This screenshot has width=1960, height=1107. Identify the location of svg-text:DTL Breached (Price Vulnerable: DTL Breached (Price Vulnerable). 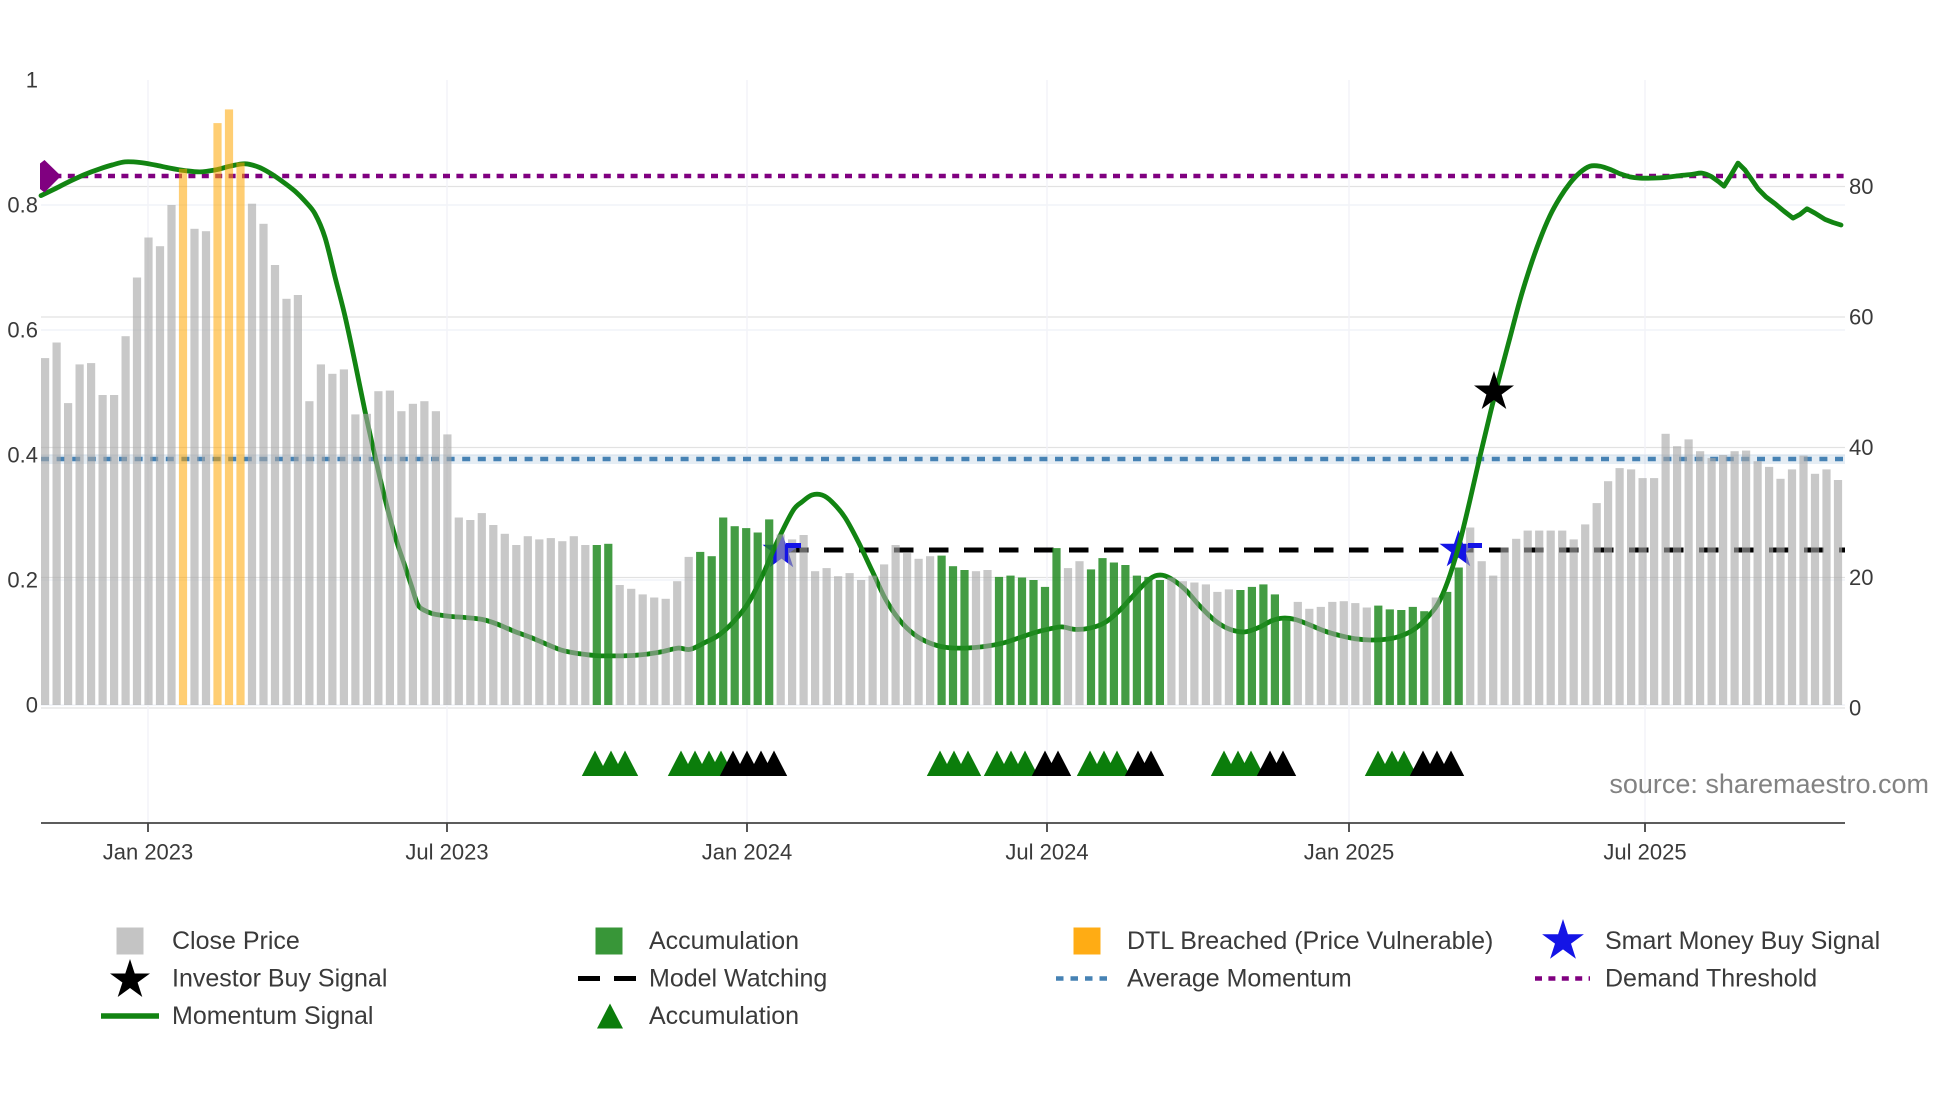
(1310, 941).